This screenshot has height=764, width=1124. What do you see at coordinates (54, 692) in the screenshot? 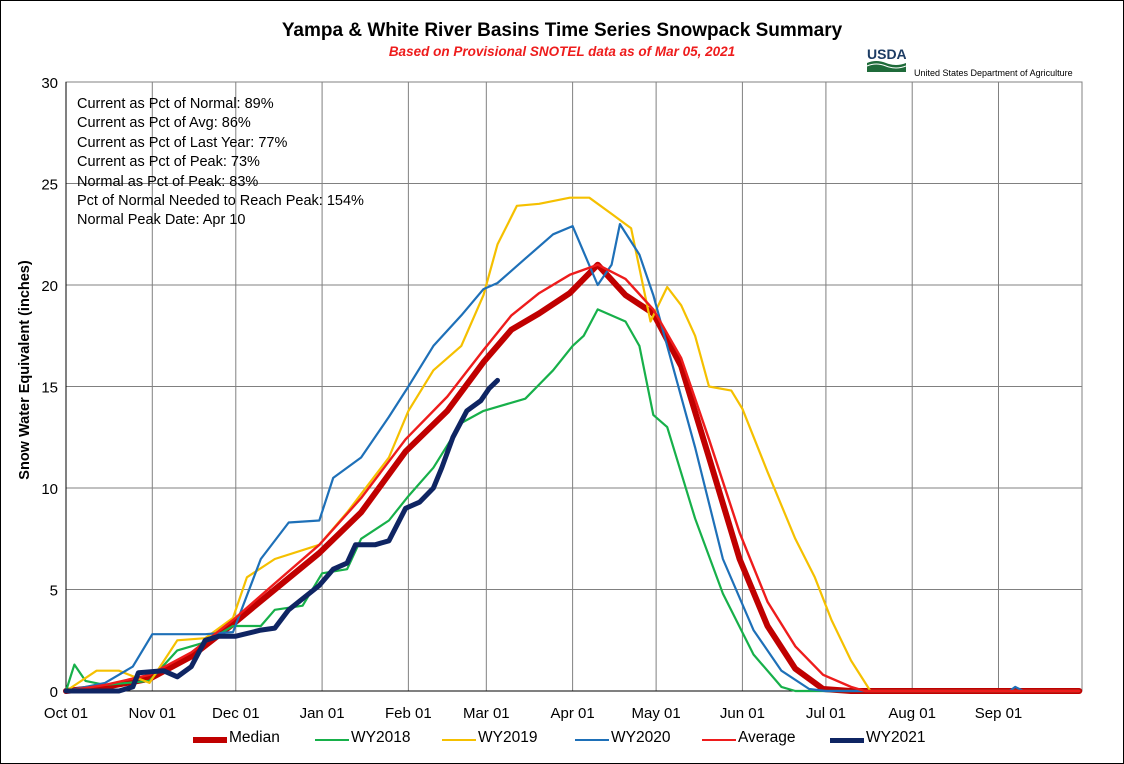
I see `y-tick-label: 0` at bounding box center [54, 692].